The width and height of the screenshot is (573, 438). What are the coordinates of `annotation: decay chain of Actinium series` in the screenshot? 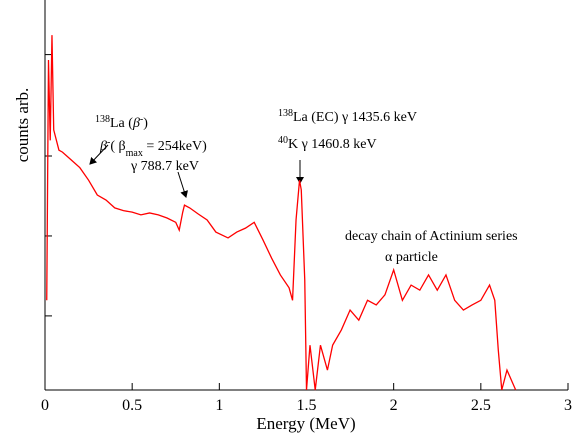 It's located at (431, 236).